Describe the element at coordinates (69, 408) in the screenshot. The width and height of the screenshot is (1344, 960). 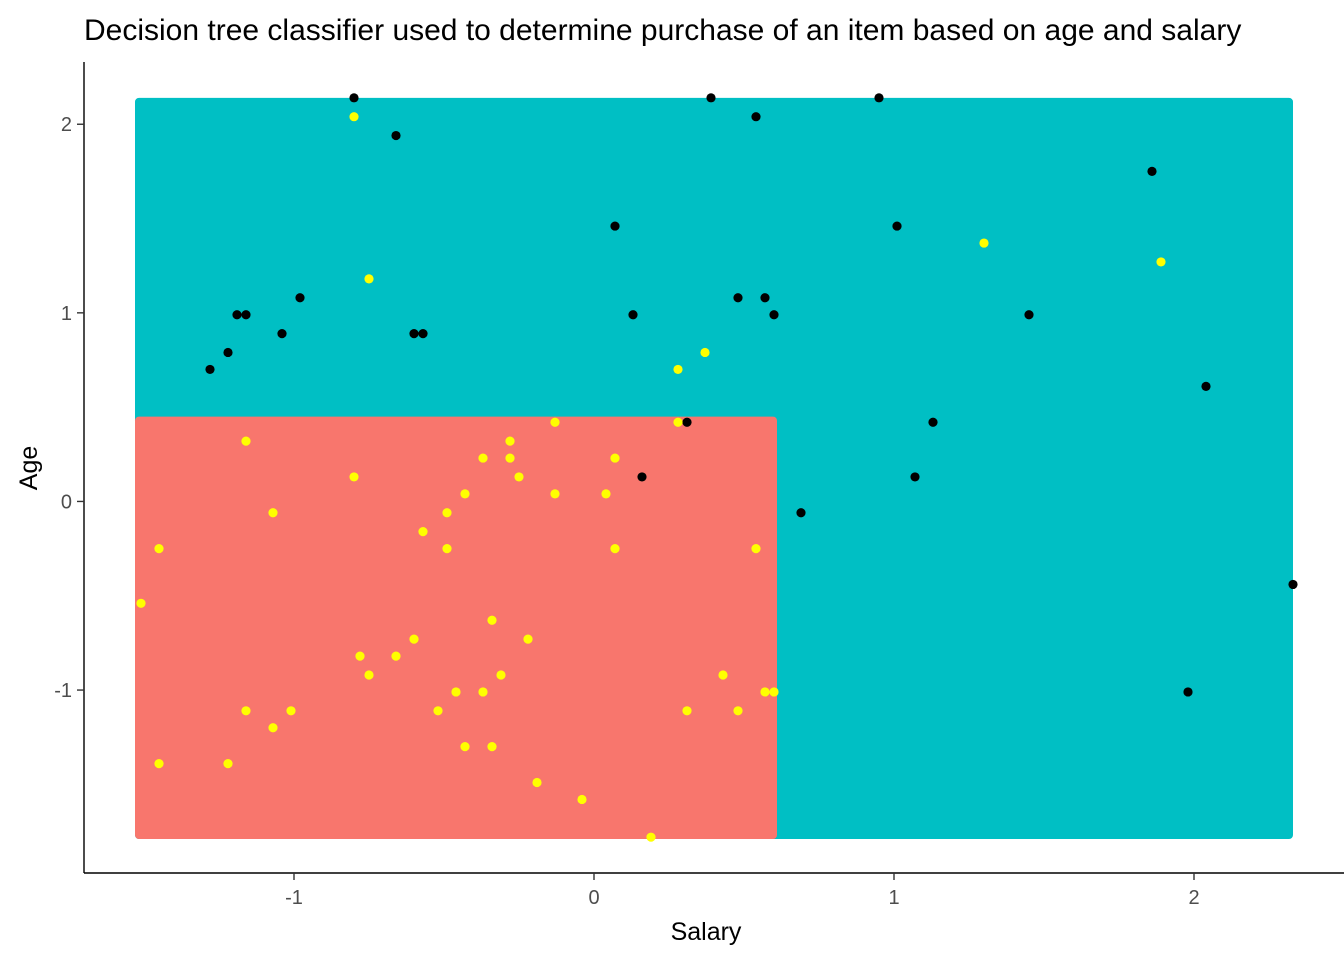
I see `y-ticks: -1 0 1 2` at that location.